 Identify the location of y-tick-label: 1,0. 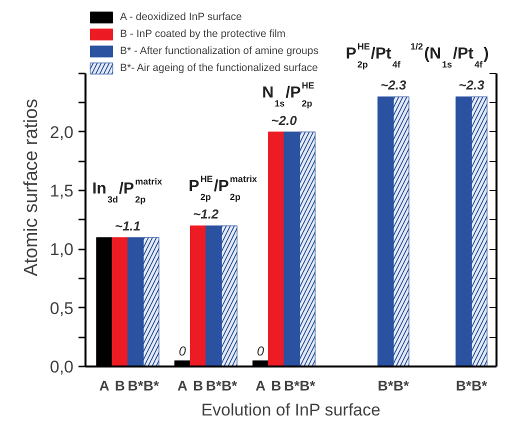
(62, 250).